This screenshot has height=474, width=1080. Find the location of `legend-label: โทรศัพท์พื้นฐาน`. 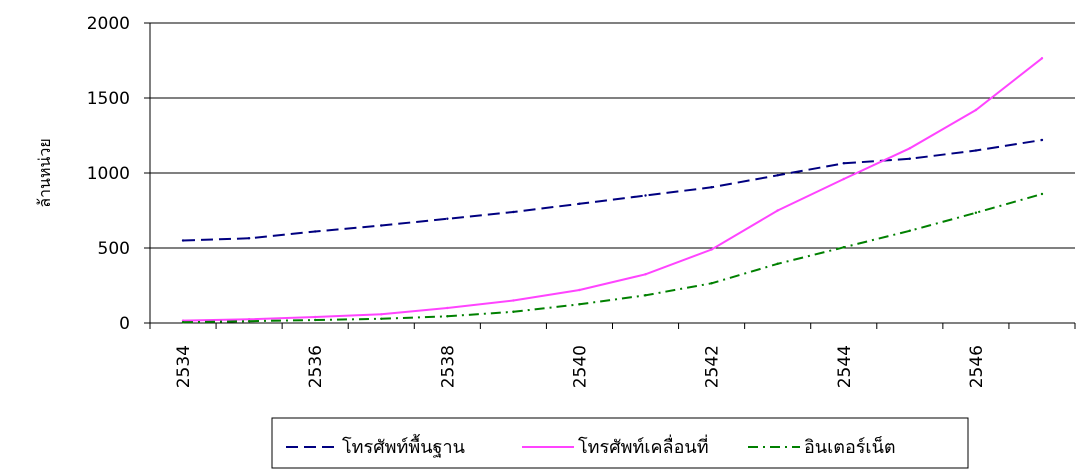

legend-label: โทรศัพท์พื้นฐาน is located at coordinates (403, 446).